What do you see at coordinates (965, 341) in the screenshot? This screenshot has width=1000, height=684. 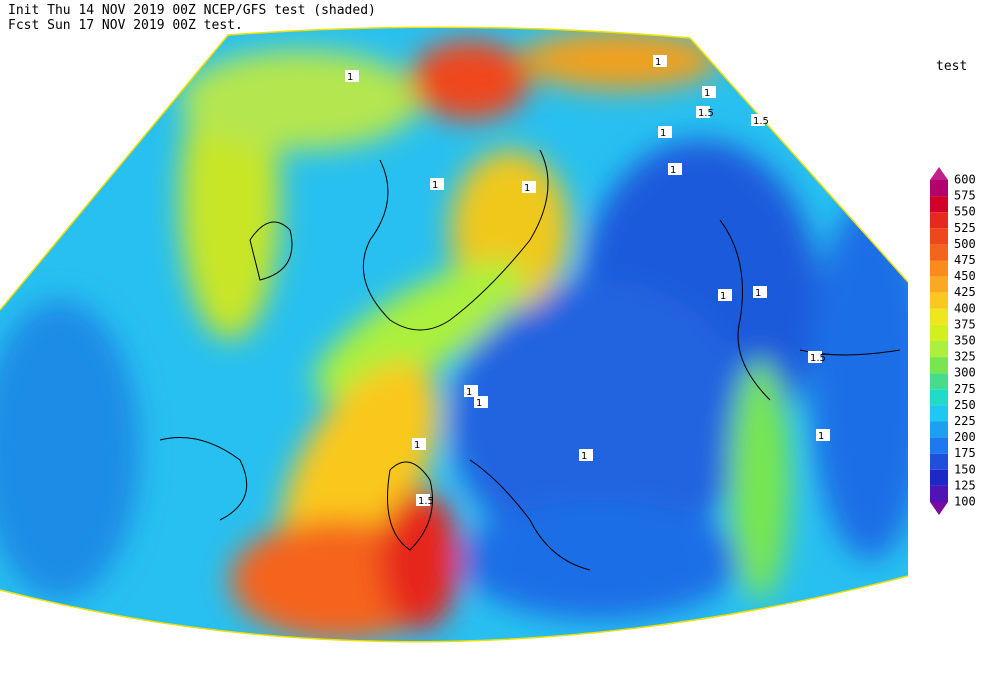 I see `colorbar-label: 350` at bounding box center [965, 341].